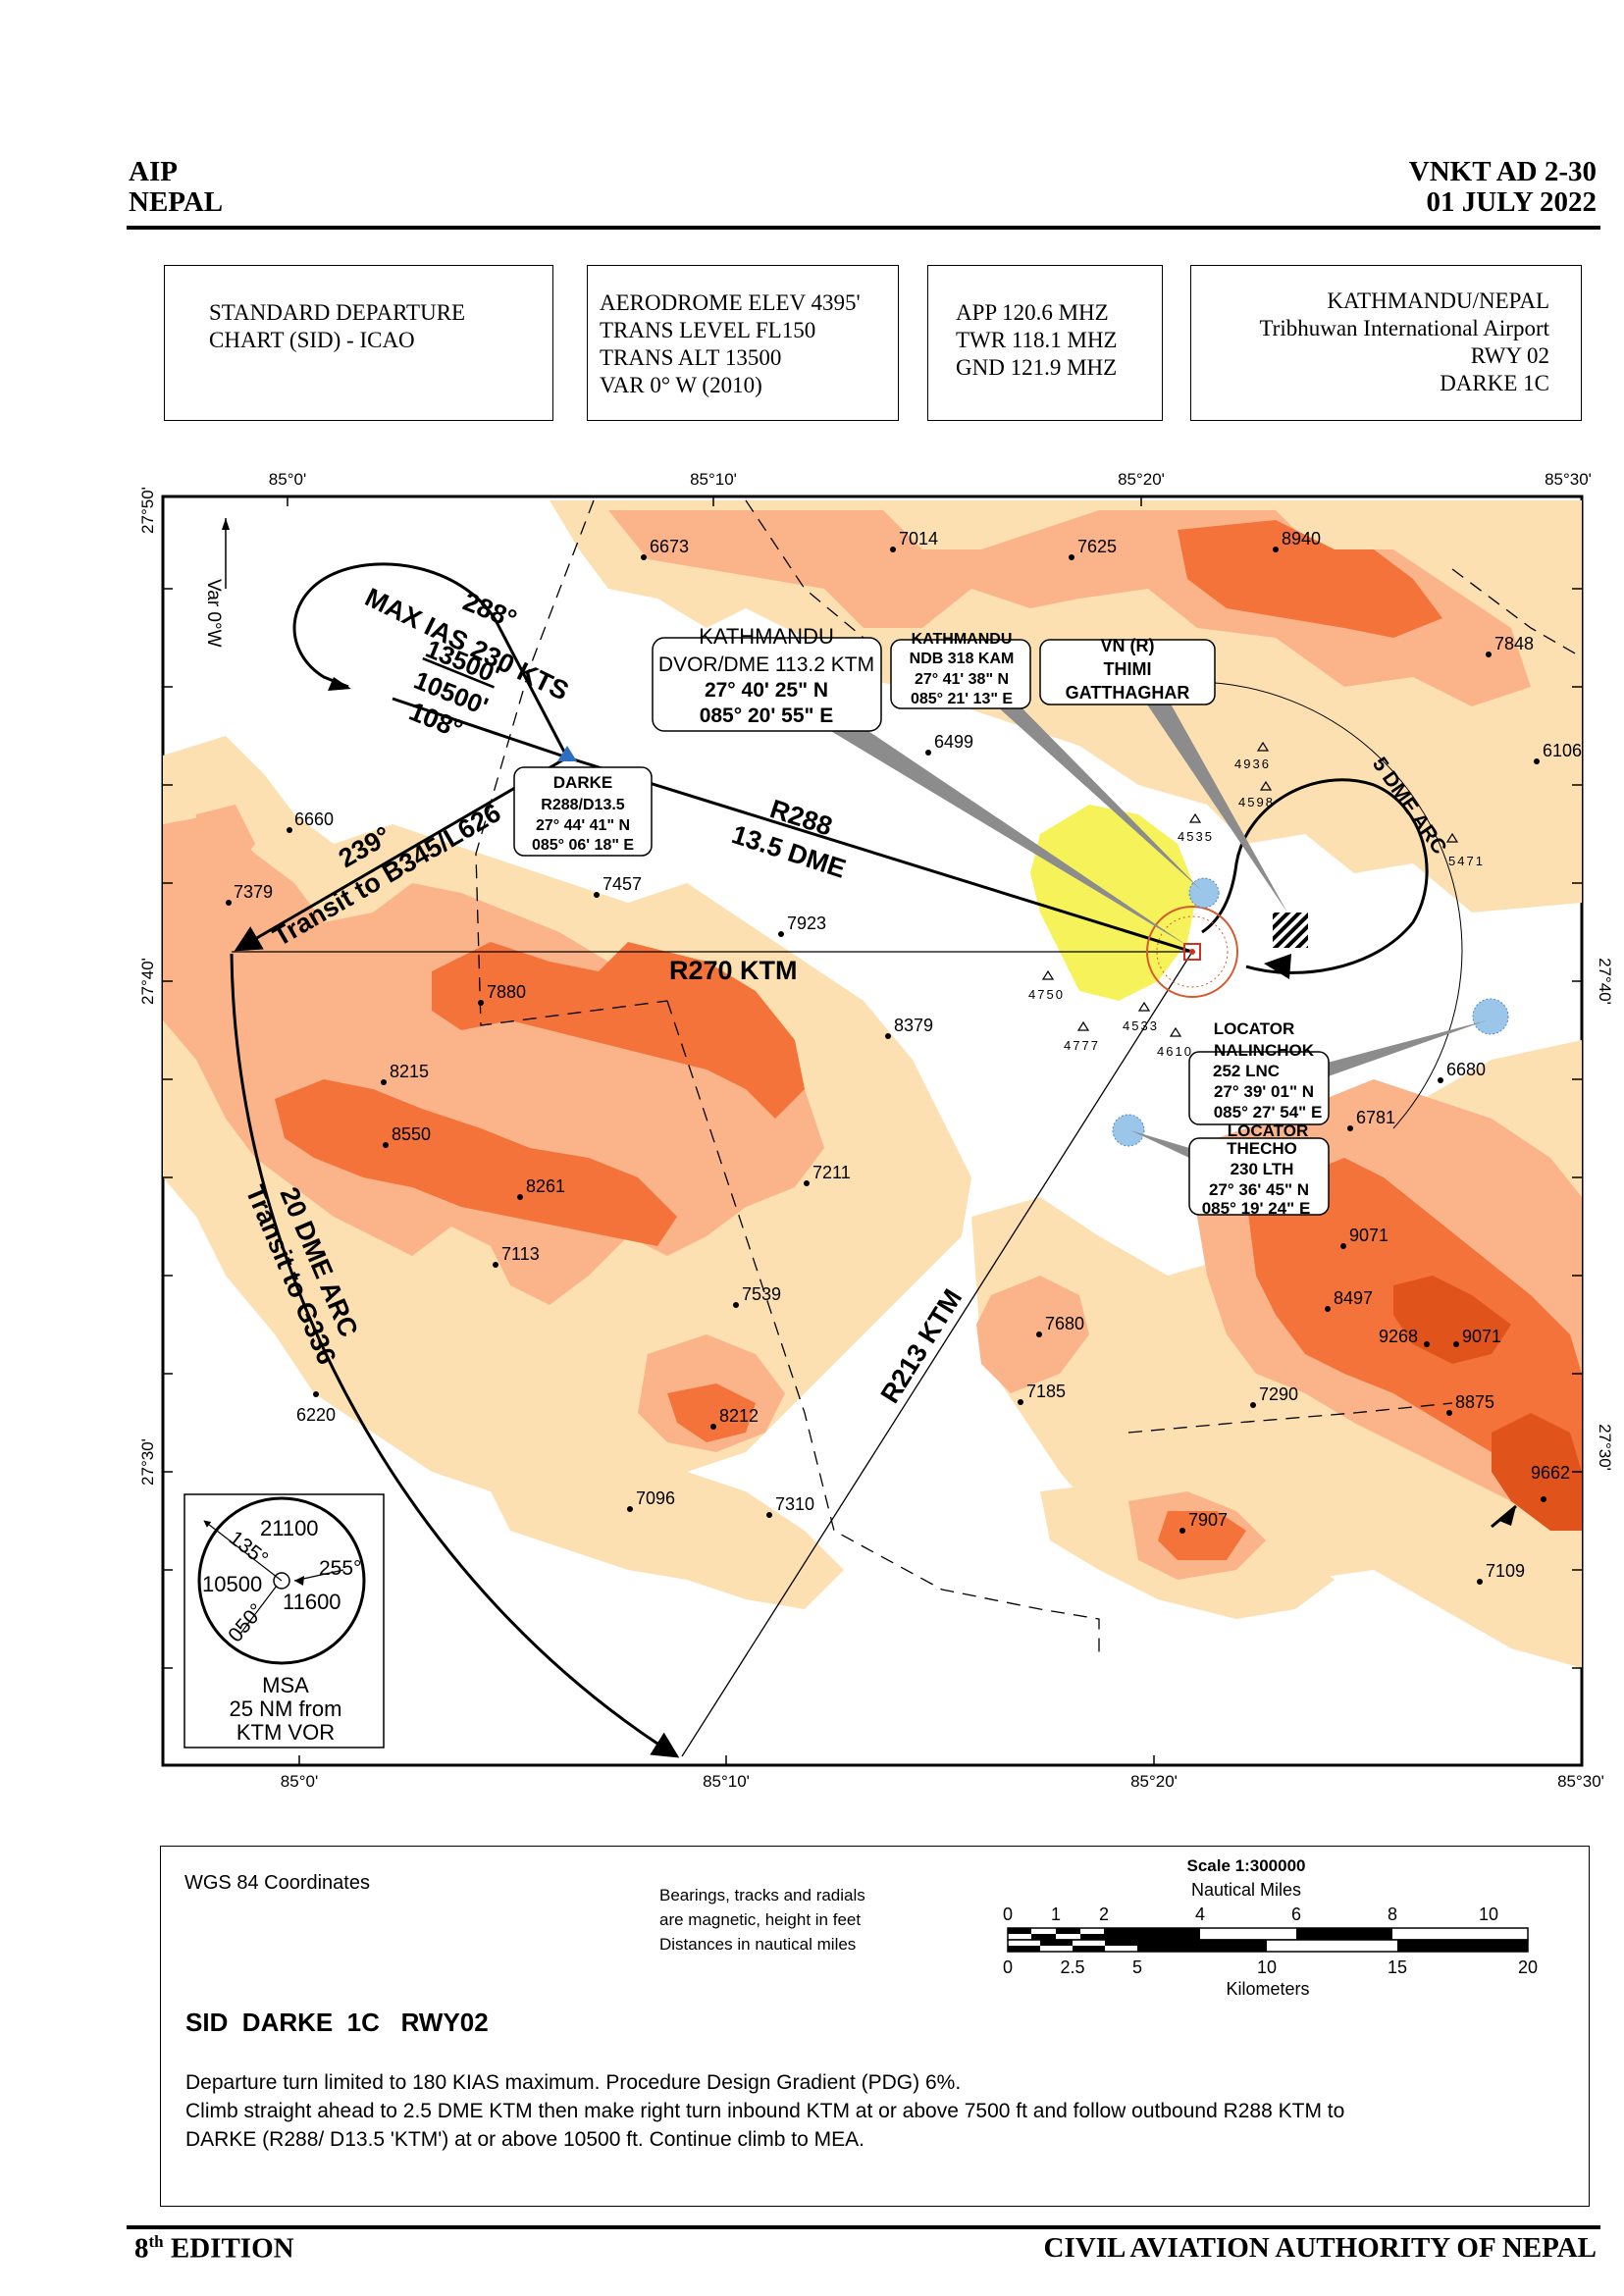  Describe the element at coordinates (1501, 1573) in the screenshot. I see `spot-height: 7109` at that location.